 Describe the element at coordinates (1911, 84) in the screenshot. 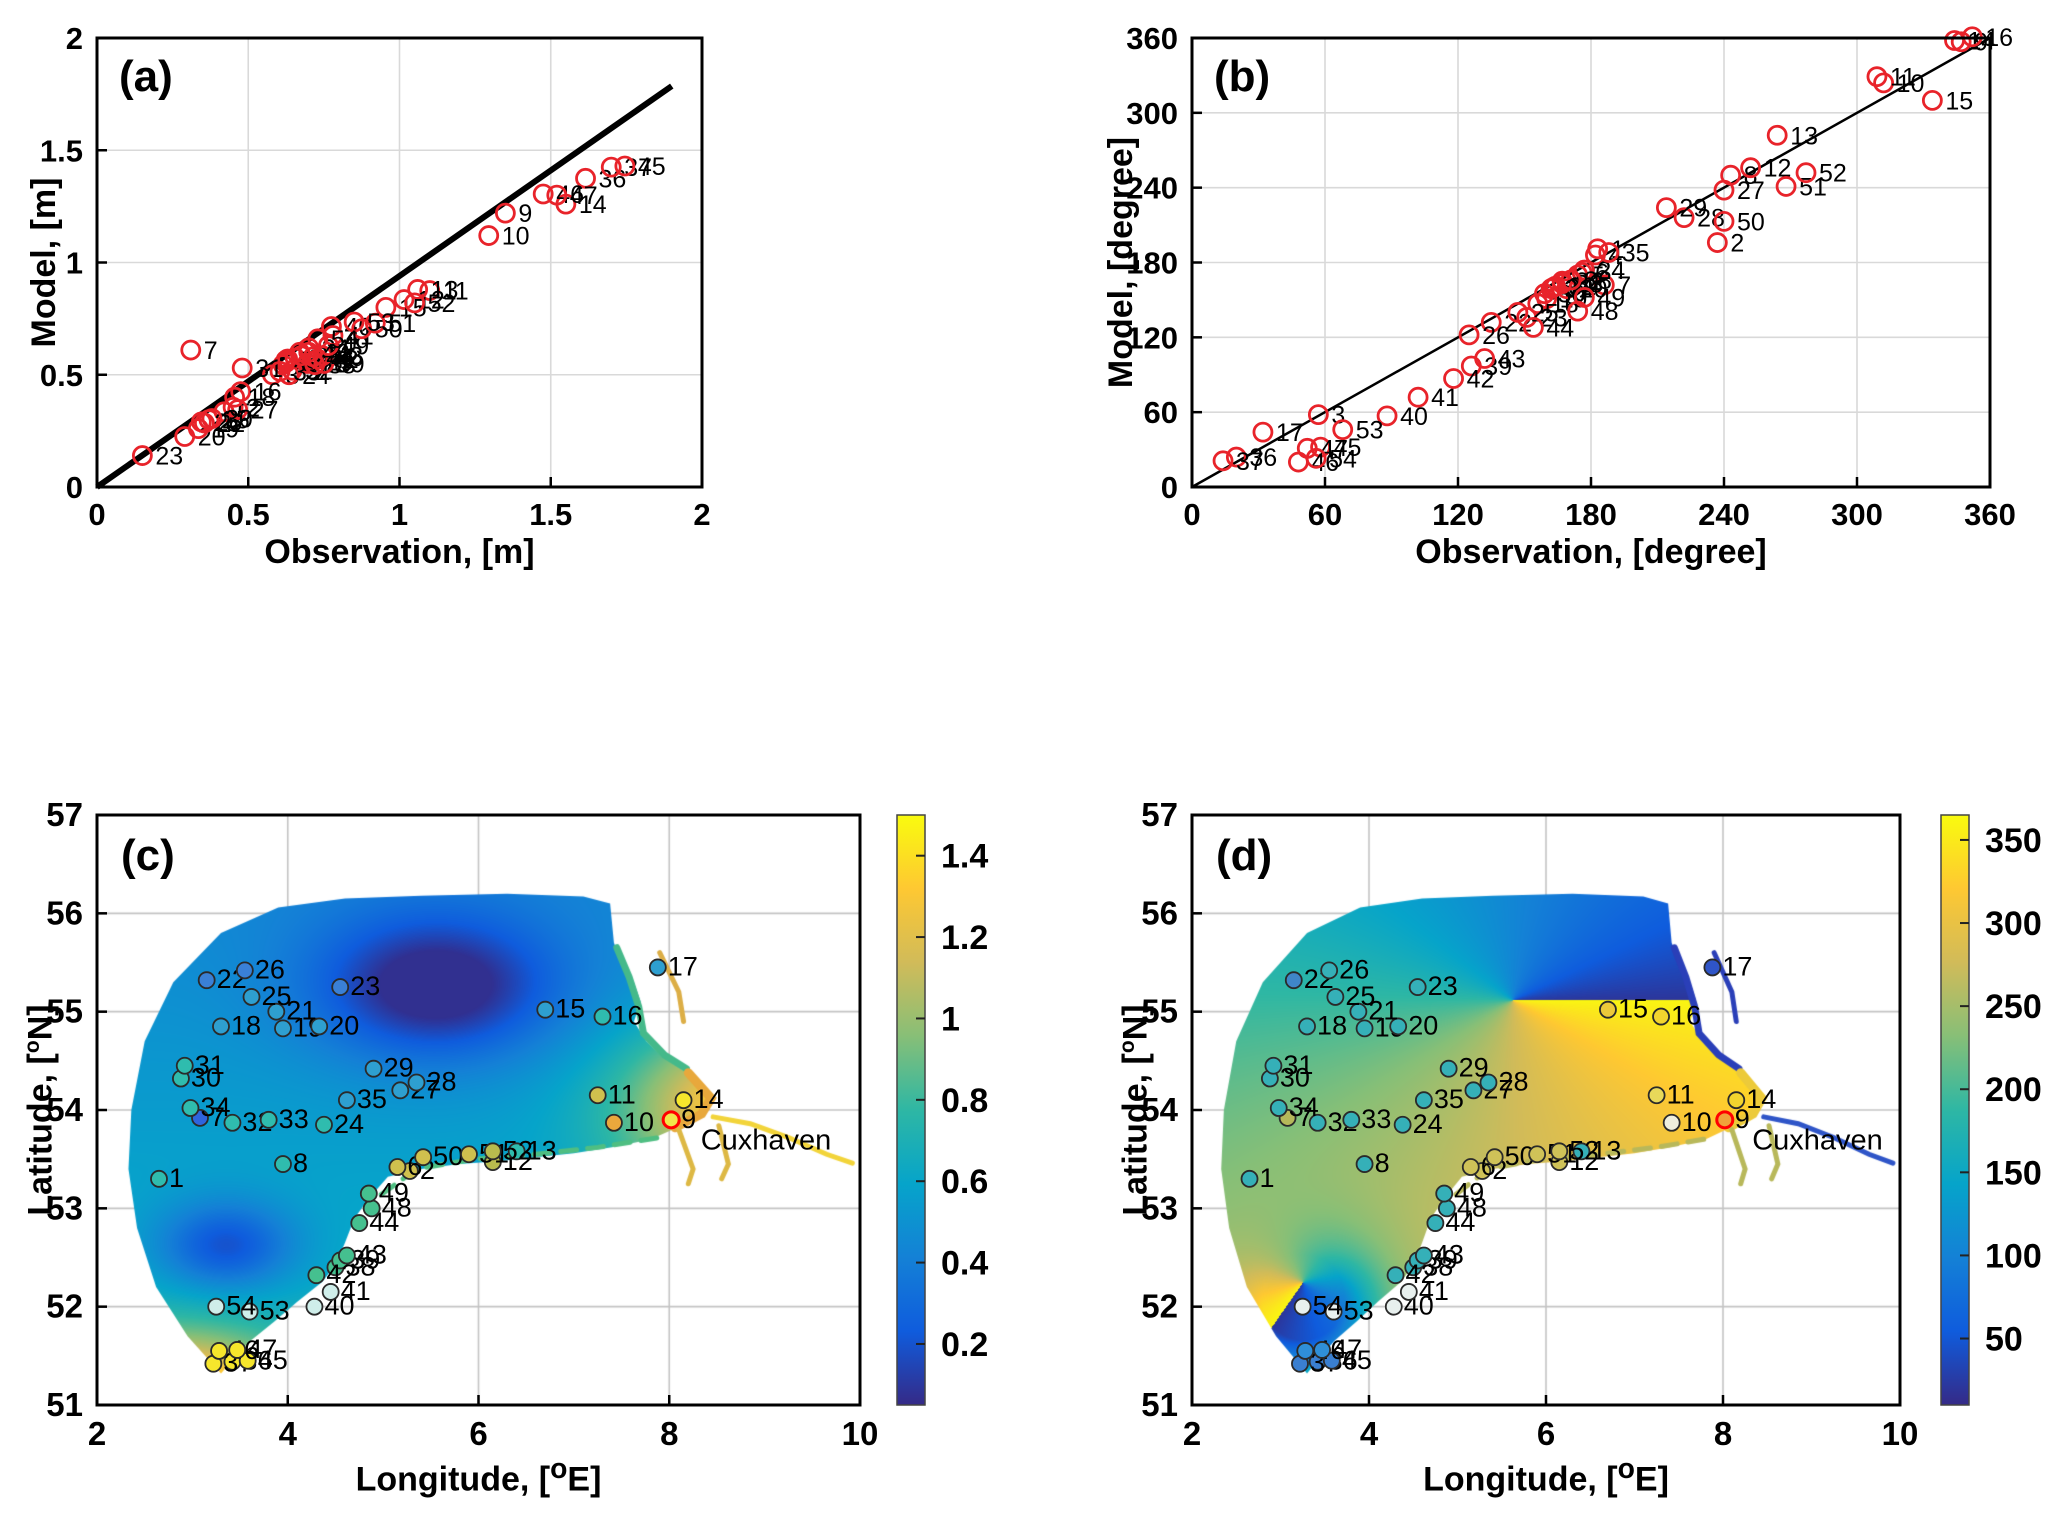

I see `scatter-point-label-10: 10` at that location.